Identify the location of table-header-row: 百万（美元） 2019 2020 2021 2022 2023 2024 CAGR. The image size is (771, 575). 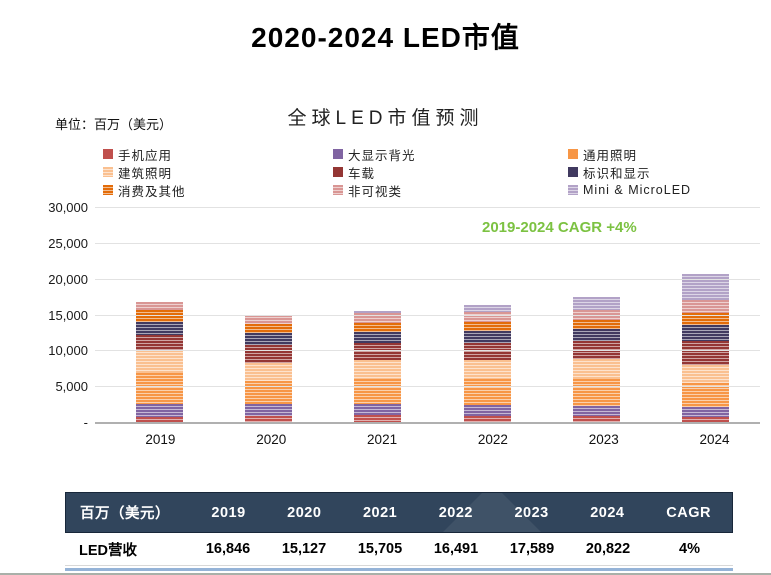
(399, 512).